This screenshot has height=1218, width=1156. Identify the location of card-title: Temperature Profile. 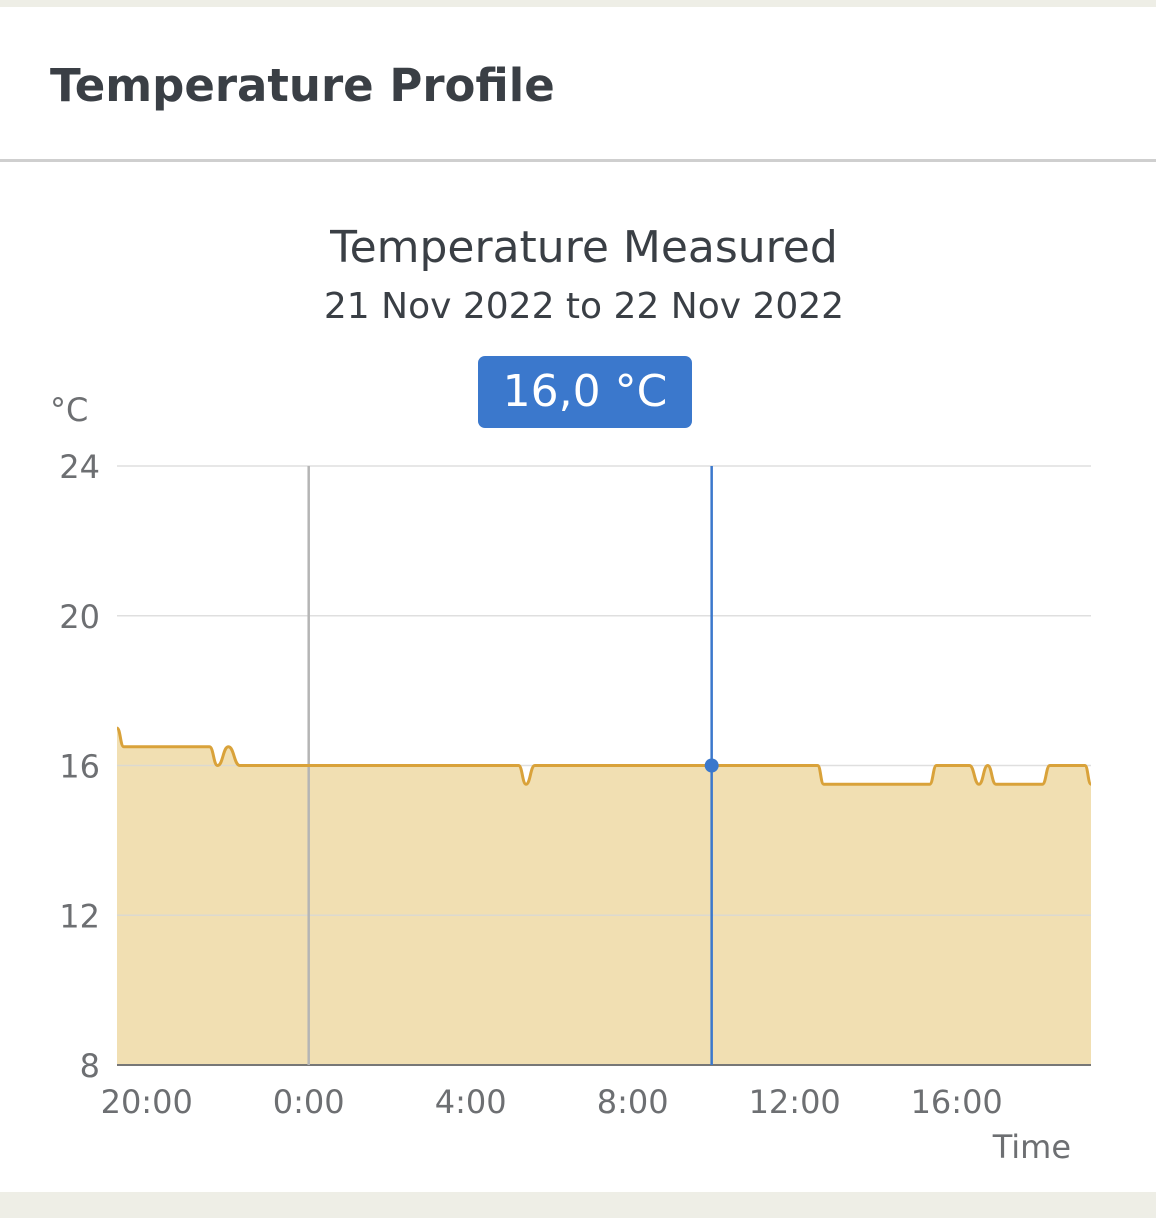
(302, 85).